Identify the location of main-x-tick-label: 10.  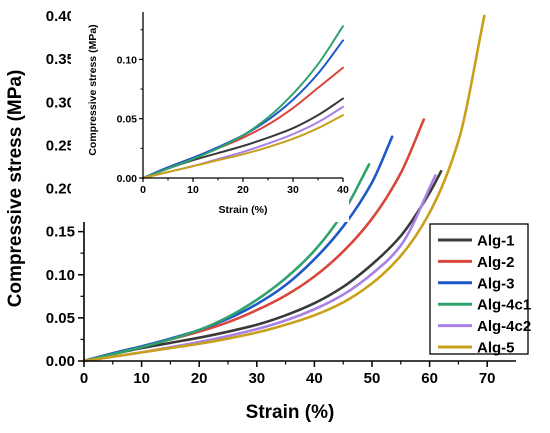
(141, 378).